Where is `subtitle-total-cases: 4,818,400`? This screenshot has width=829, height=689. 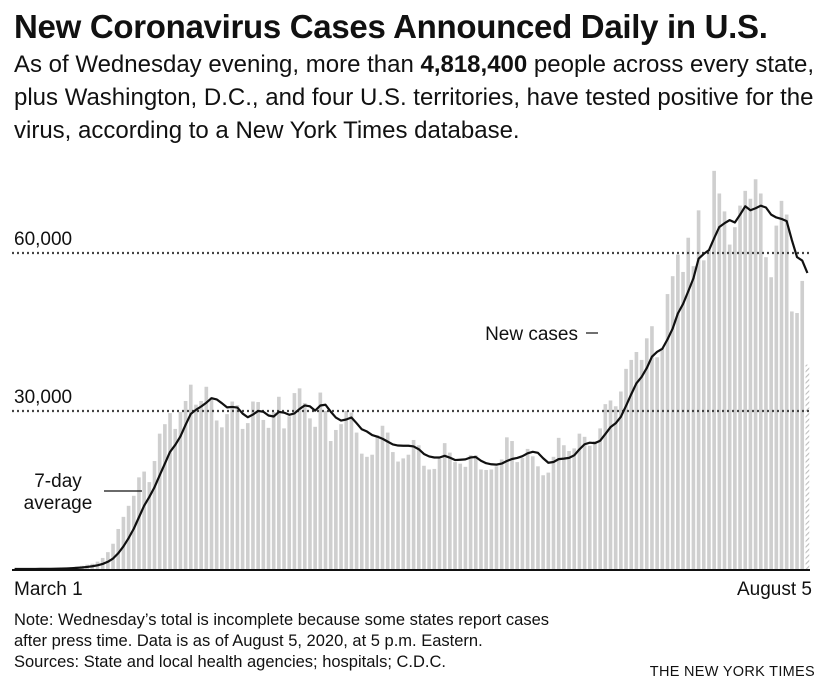
subtitle-total-cases: 4,818,400 is located at coordinates (474, 64).